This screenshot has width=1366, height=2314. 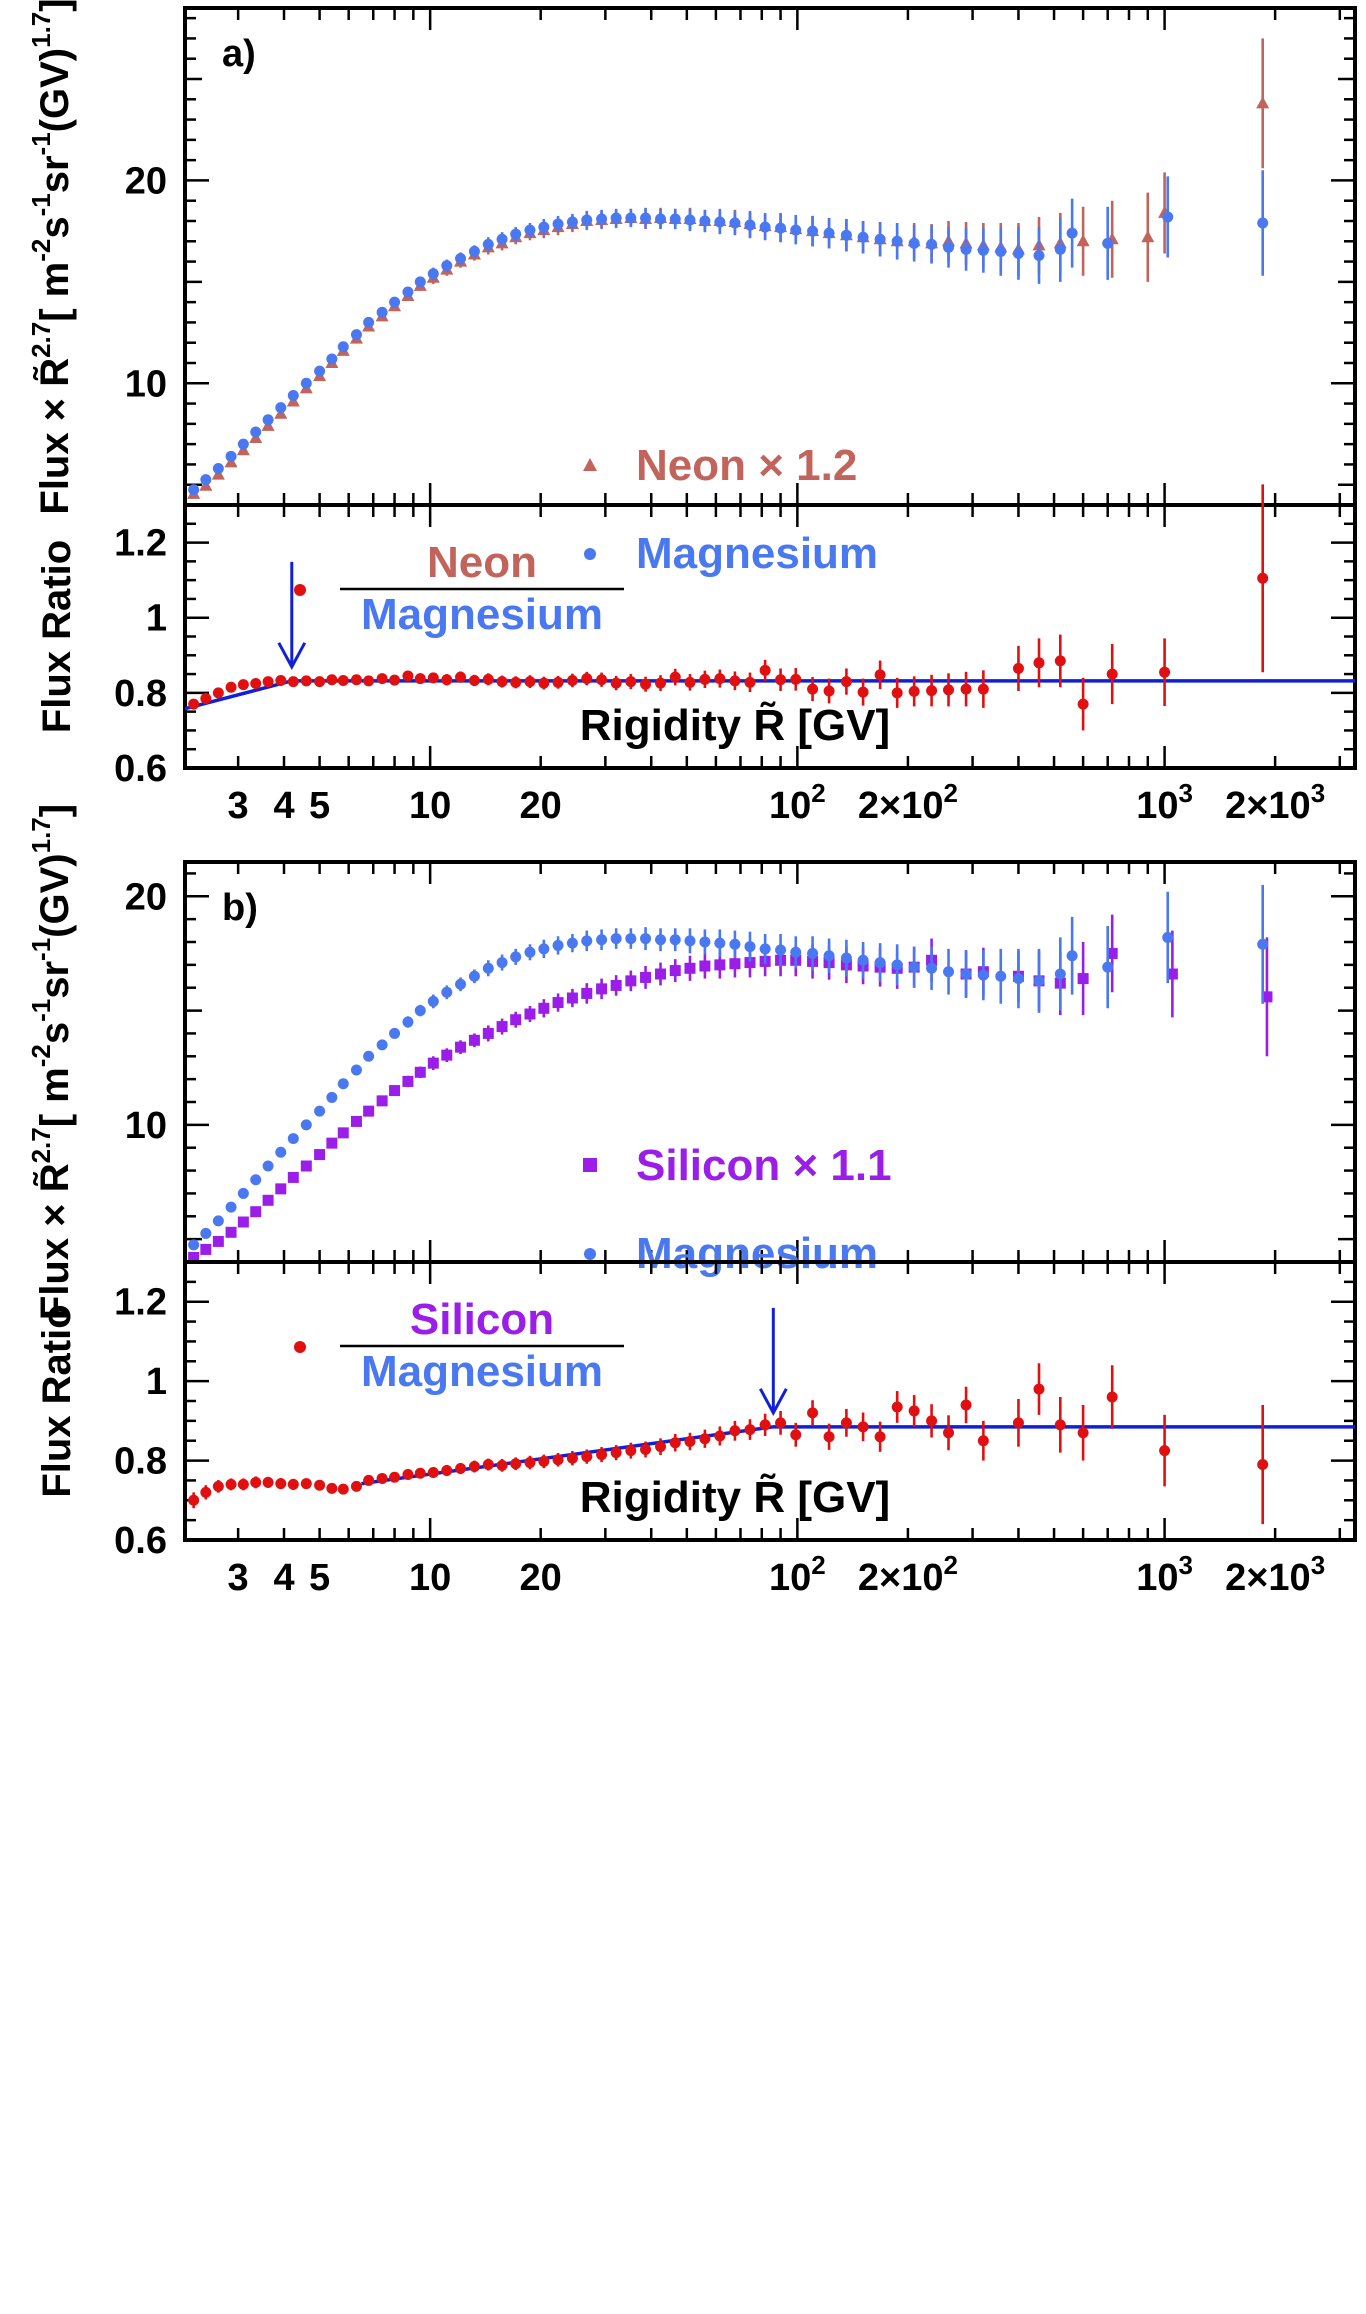 What do you see at coordinates (300, 1347) in the screenshot?
I see `legend-marker` at bounding box center [300, 1347].